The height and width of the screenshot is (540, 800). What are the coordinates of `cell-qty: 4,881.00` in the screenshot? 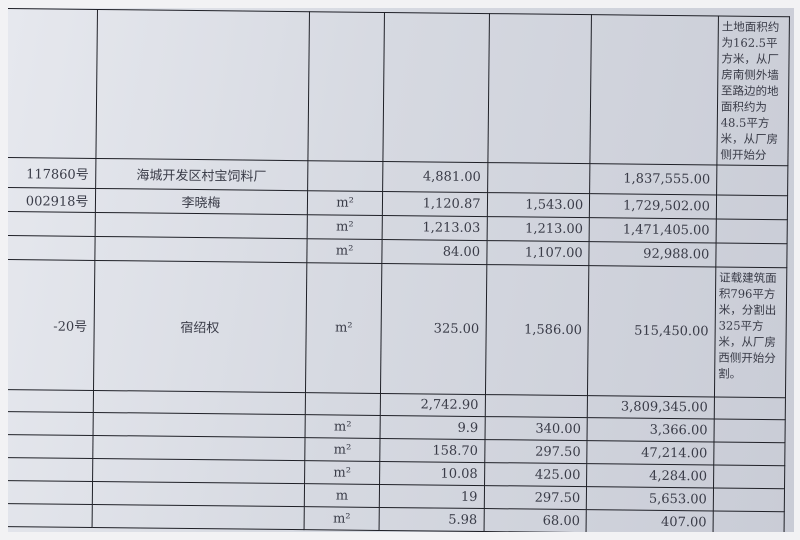 It's located at (435, 177).